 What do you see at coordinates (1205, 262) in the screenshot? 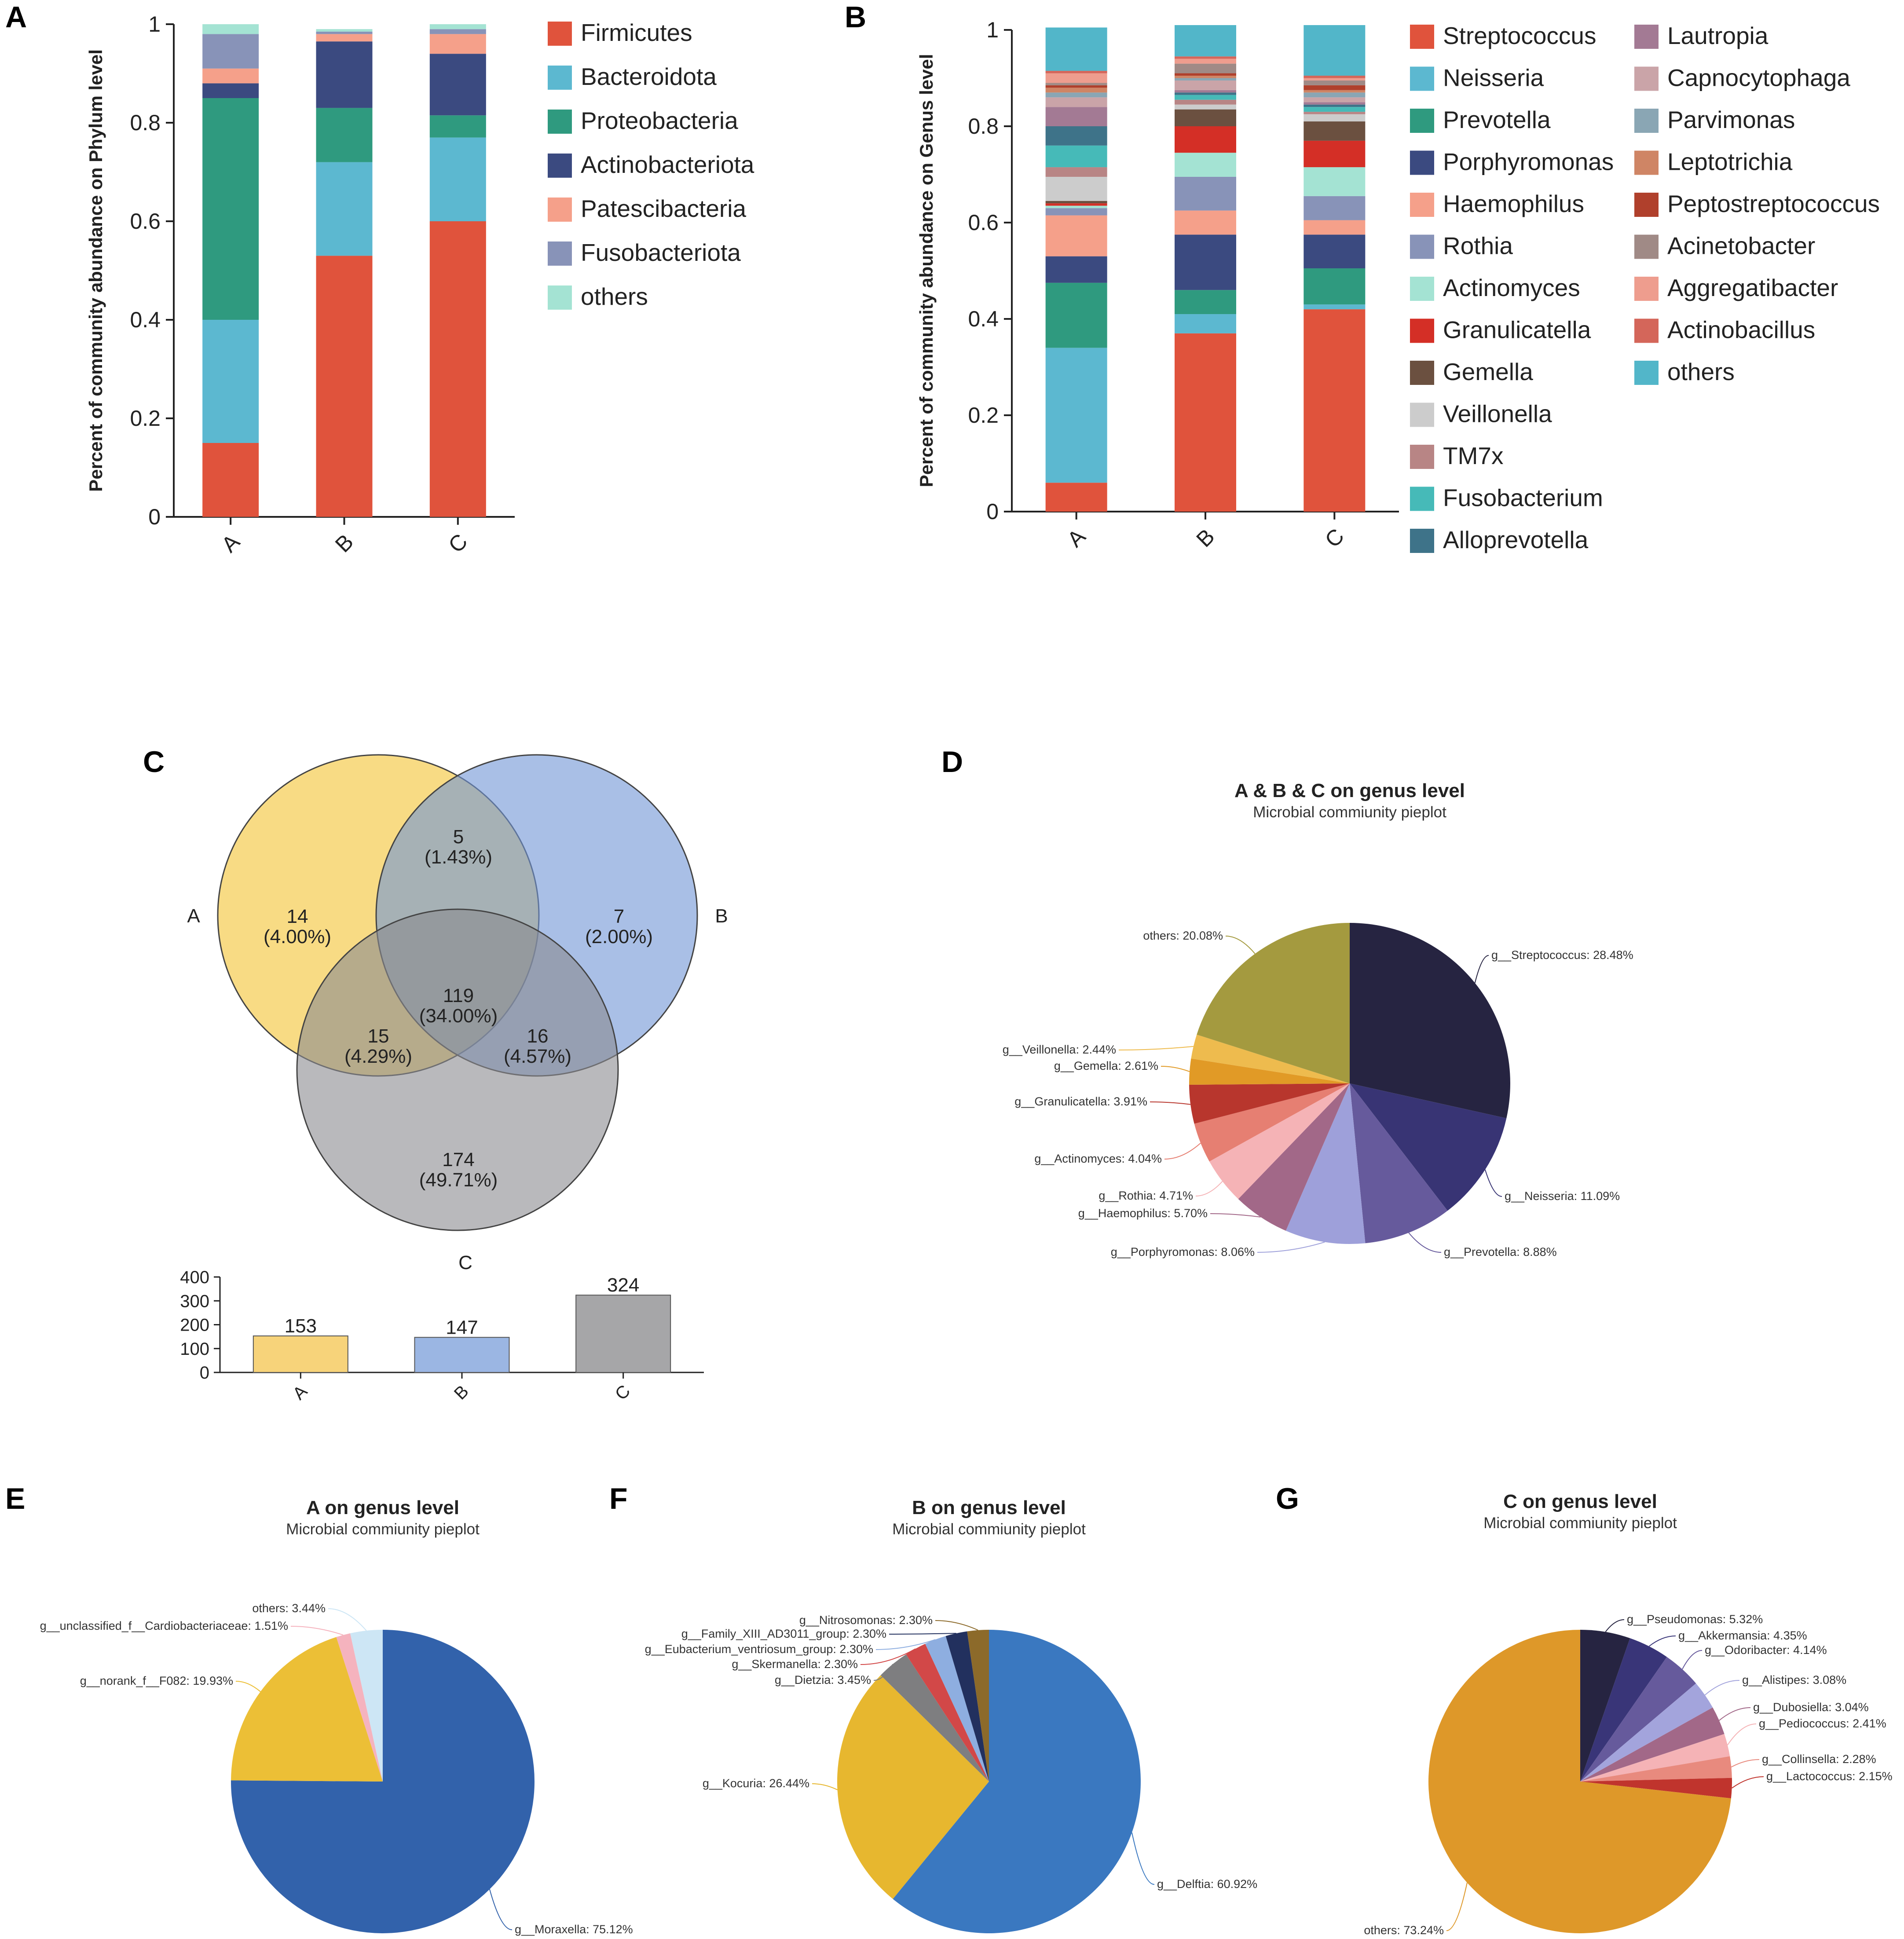
I see `bar-segment-porphyromonas-b` at bounding box center [1205, 262].